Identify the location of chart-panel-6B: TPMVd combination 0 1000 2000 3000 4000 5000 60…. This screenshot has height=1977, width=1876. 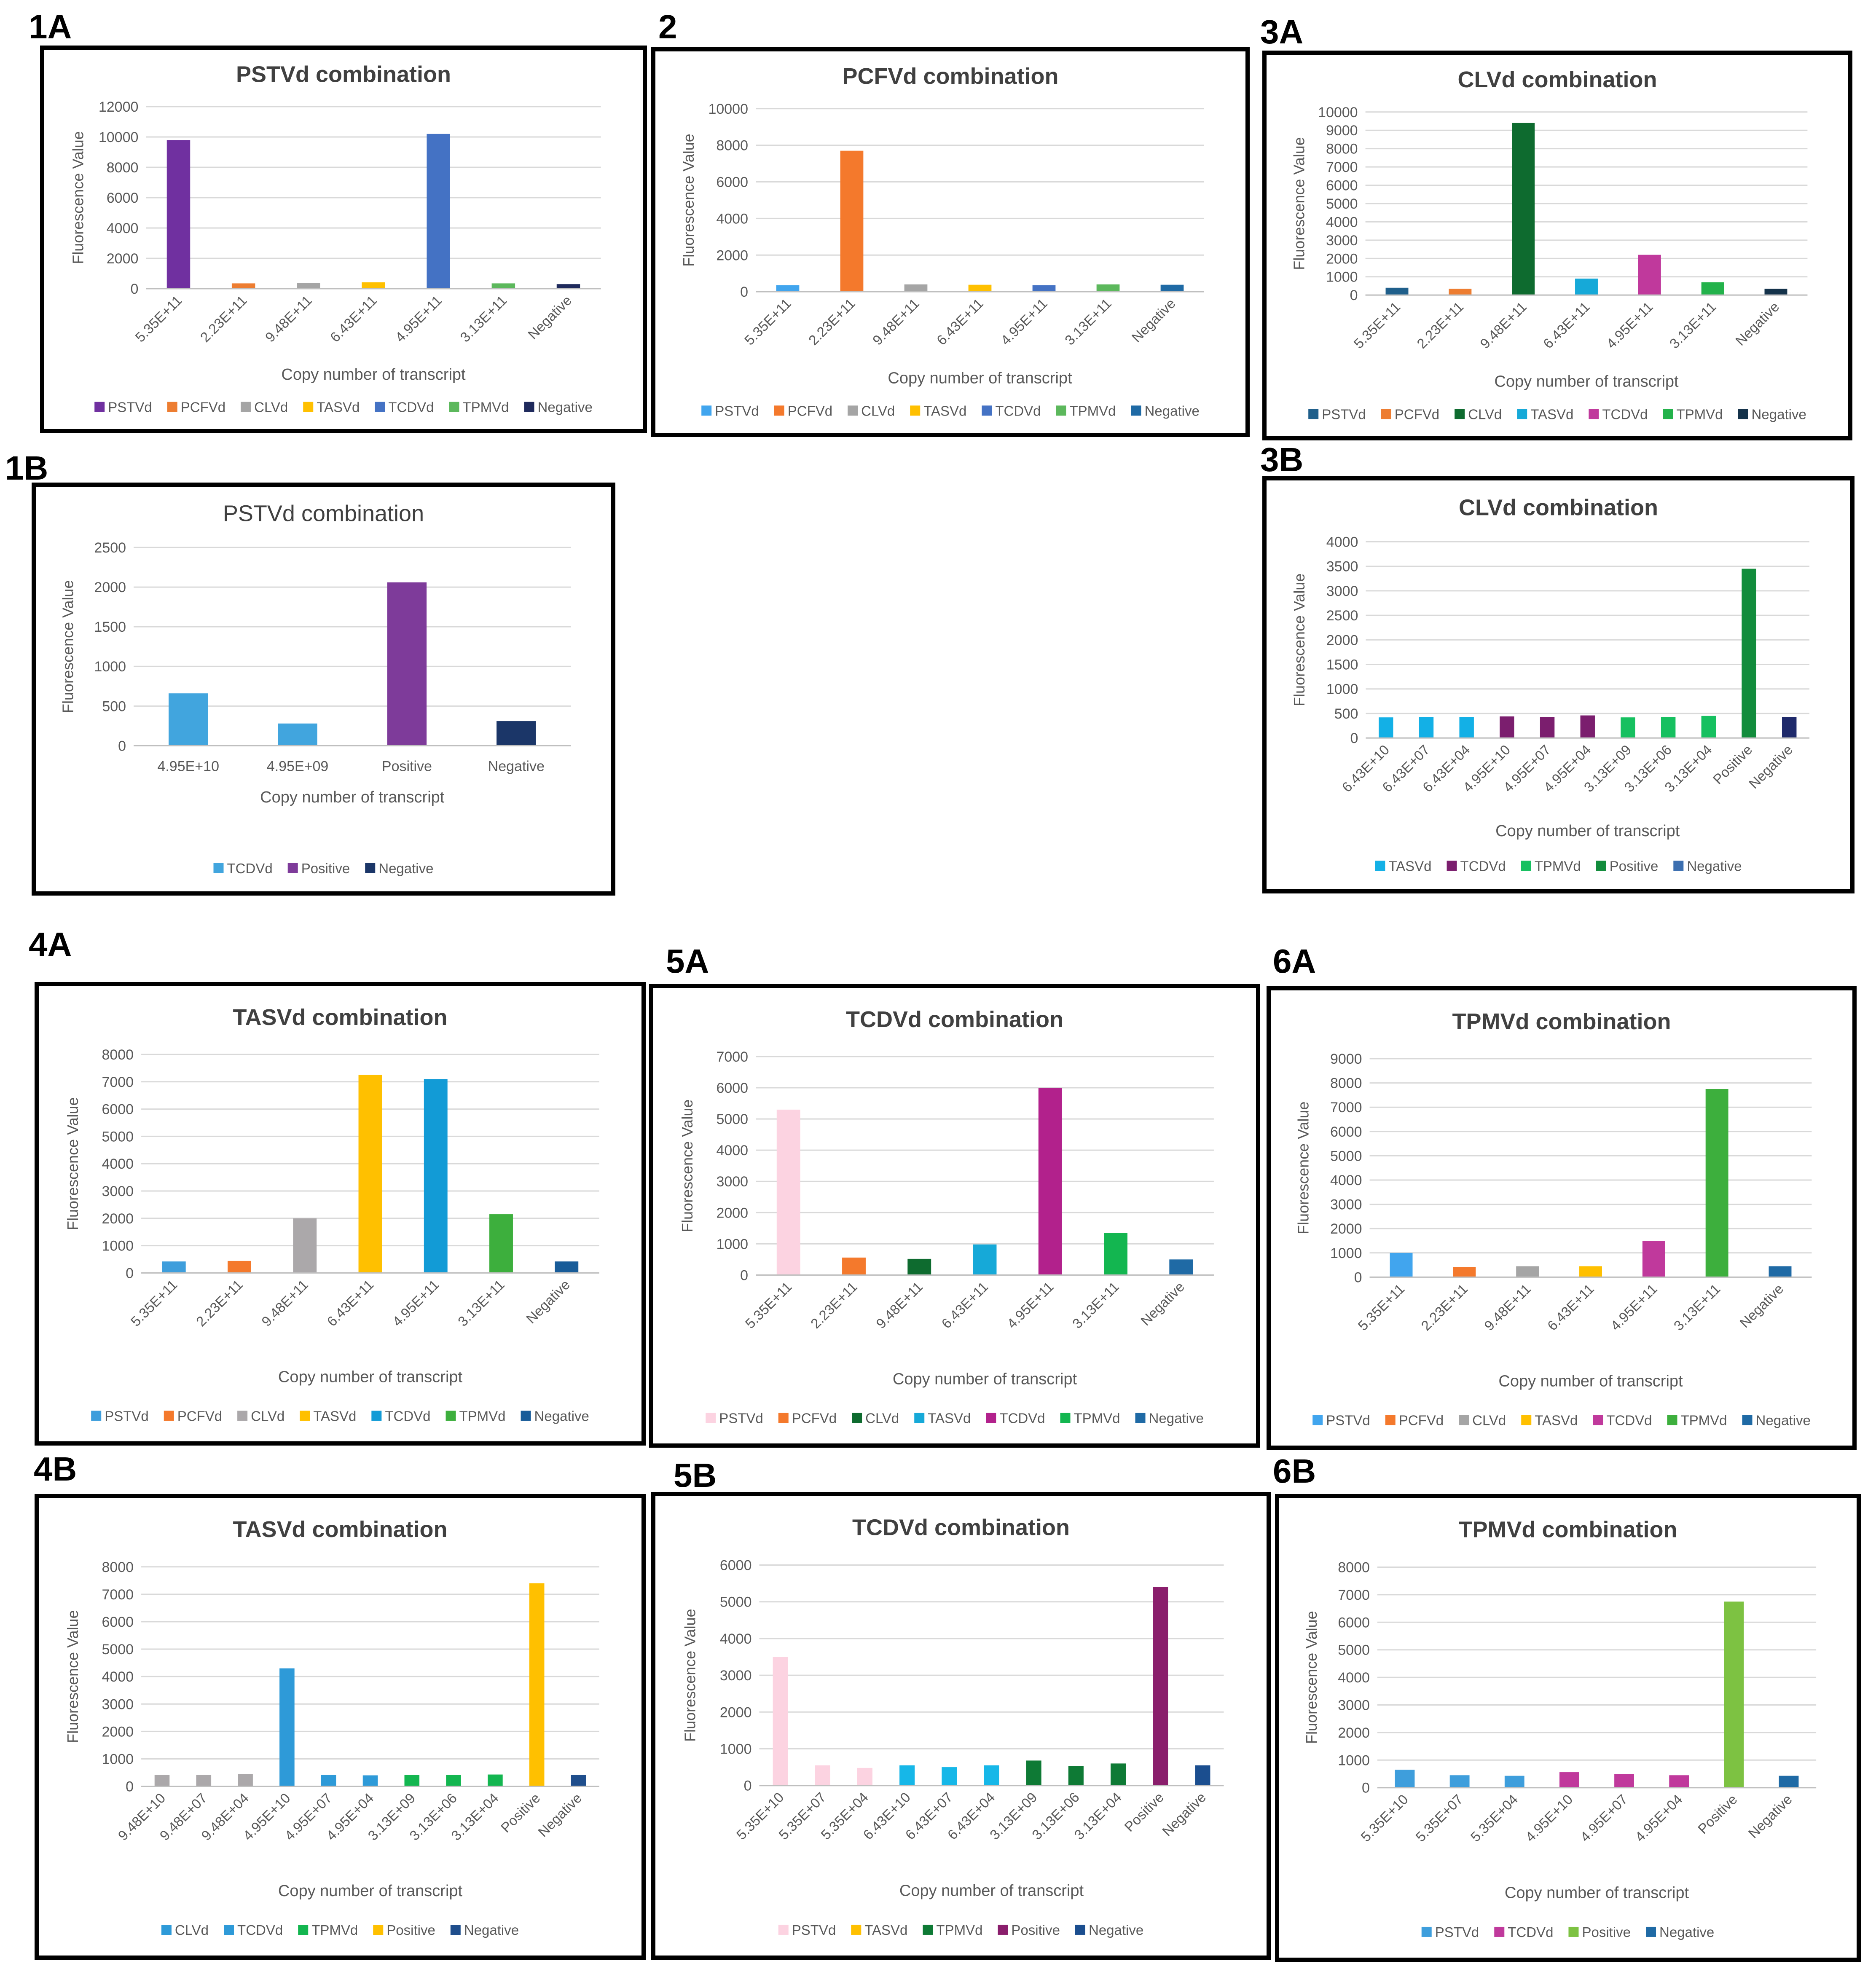
(1568, 1728).